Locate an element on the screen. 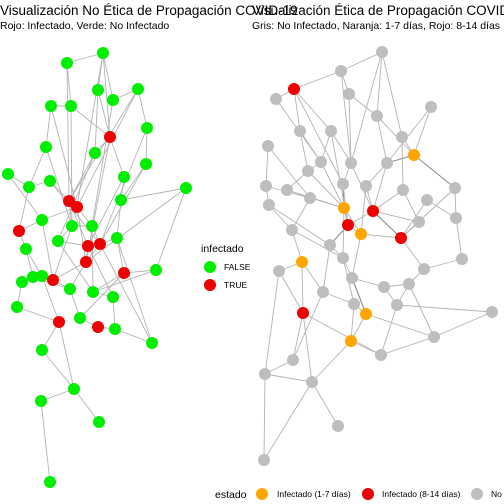  right-legend-title: estado is located at coordinates (231, 495).